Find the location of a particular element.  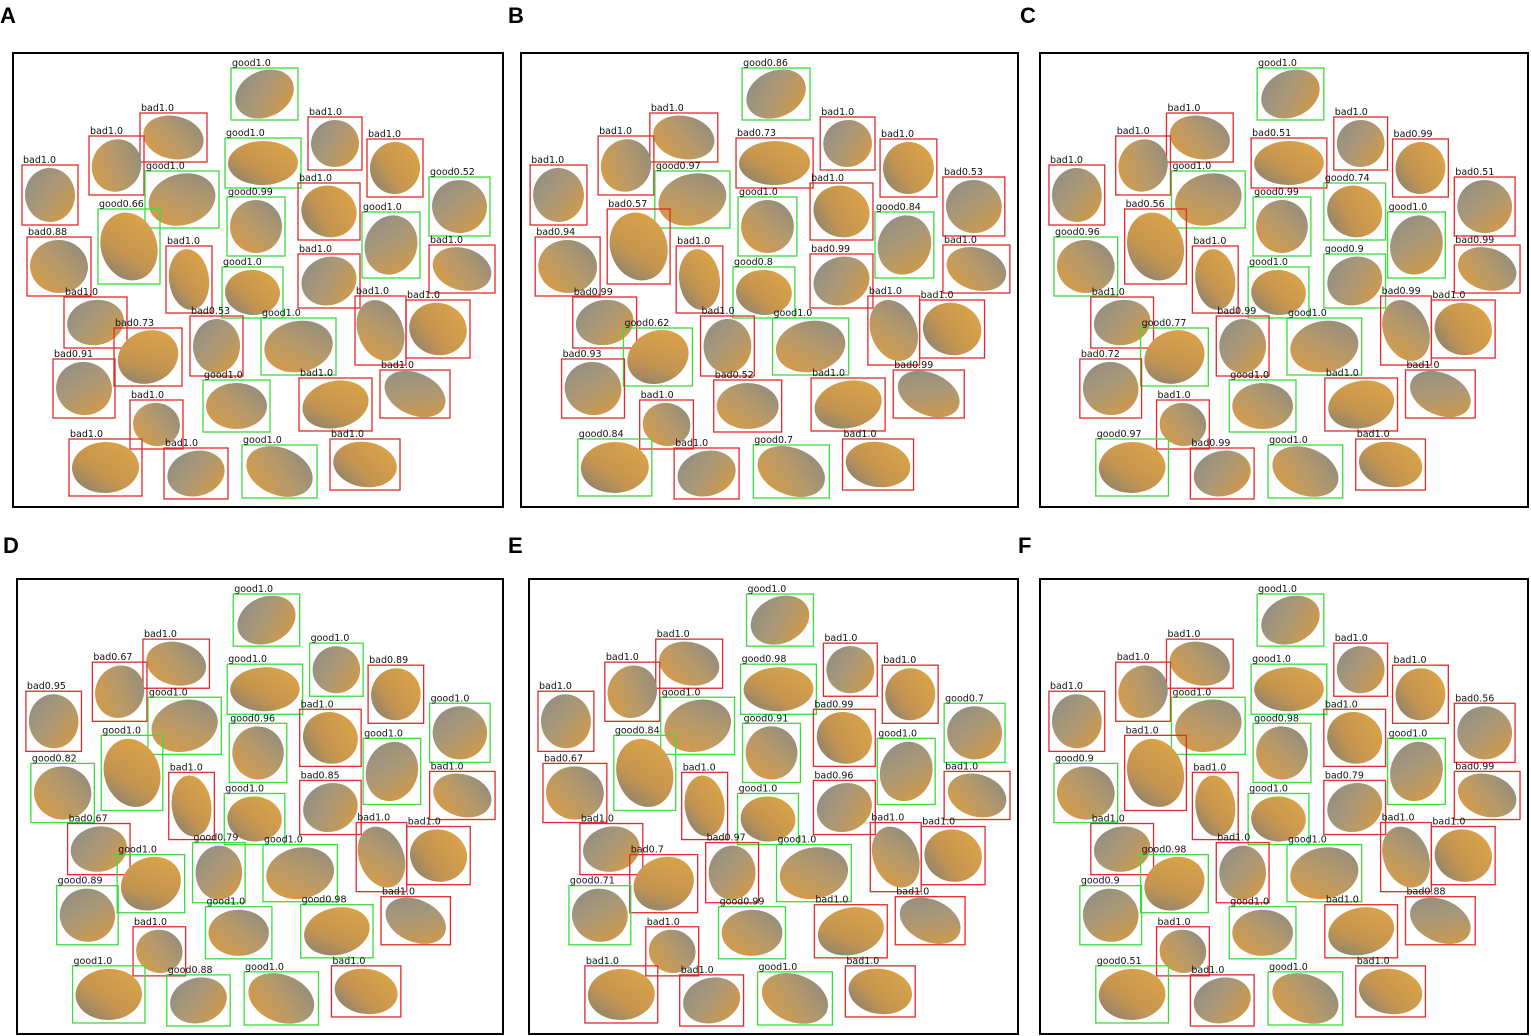

kernel-detection: bad0.95 is located at coordinates (54, 717).